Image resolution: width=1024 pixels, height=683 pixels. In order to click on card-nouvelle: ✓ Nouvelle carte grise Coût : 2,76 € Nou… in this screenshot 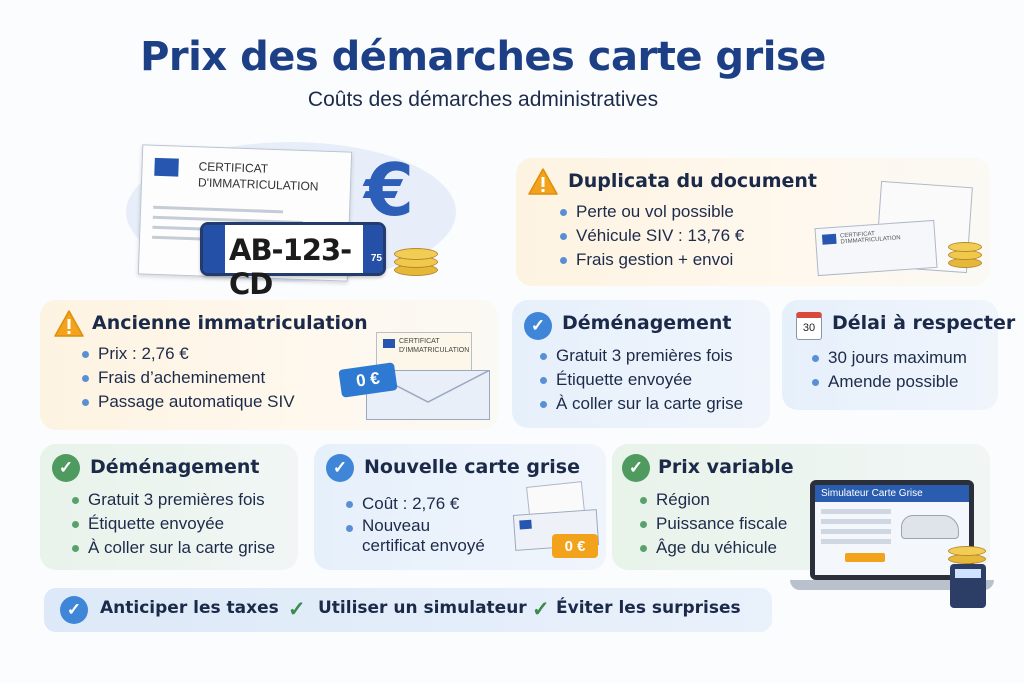, I will do `click(460, 507)`.